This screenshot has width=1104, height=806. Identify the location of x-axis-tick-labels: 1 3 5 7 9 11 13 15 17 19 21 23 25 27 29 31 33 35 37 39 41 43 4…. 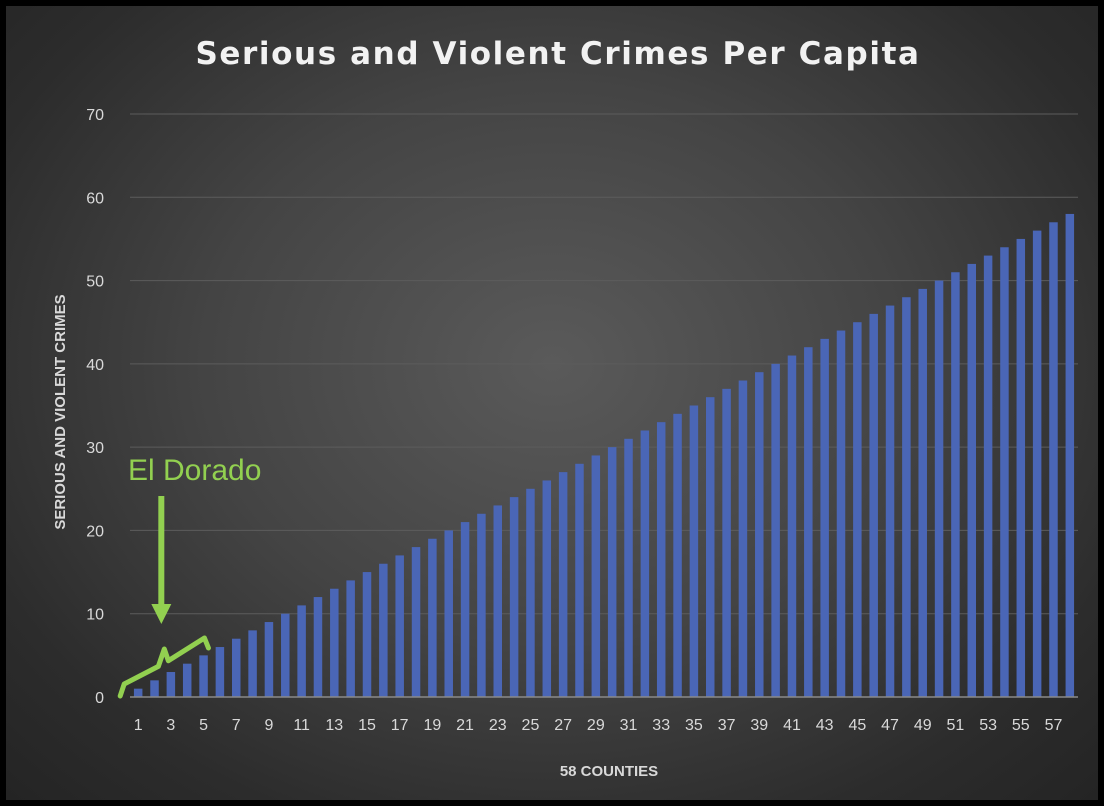
(598, 725).